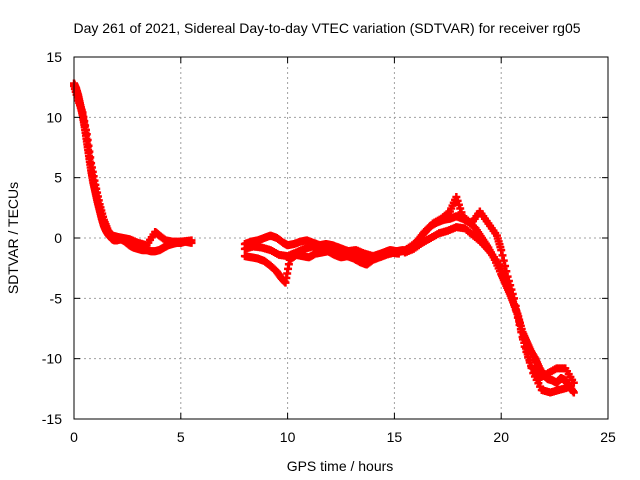  Describe the element at coordinates (74, 437) in the screenshot. I see `x-tick-label: 0` at that location.